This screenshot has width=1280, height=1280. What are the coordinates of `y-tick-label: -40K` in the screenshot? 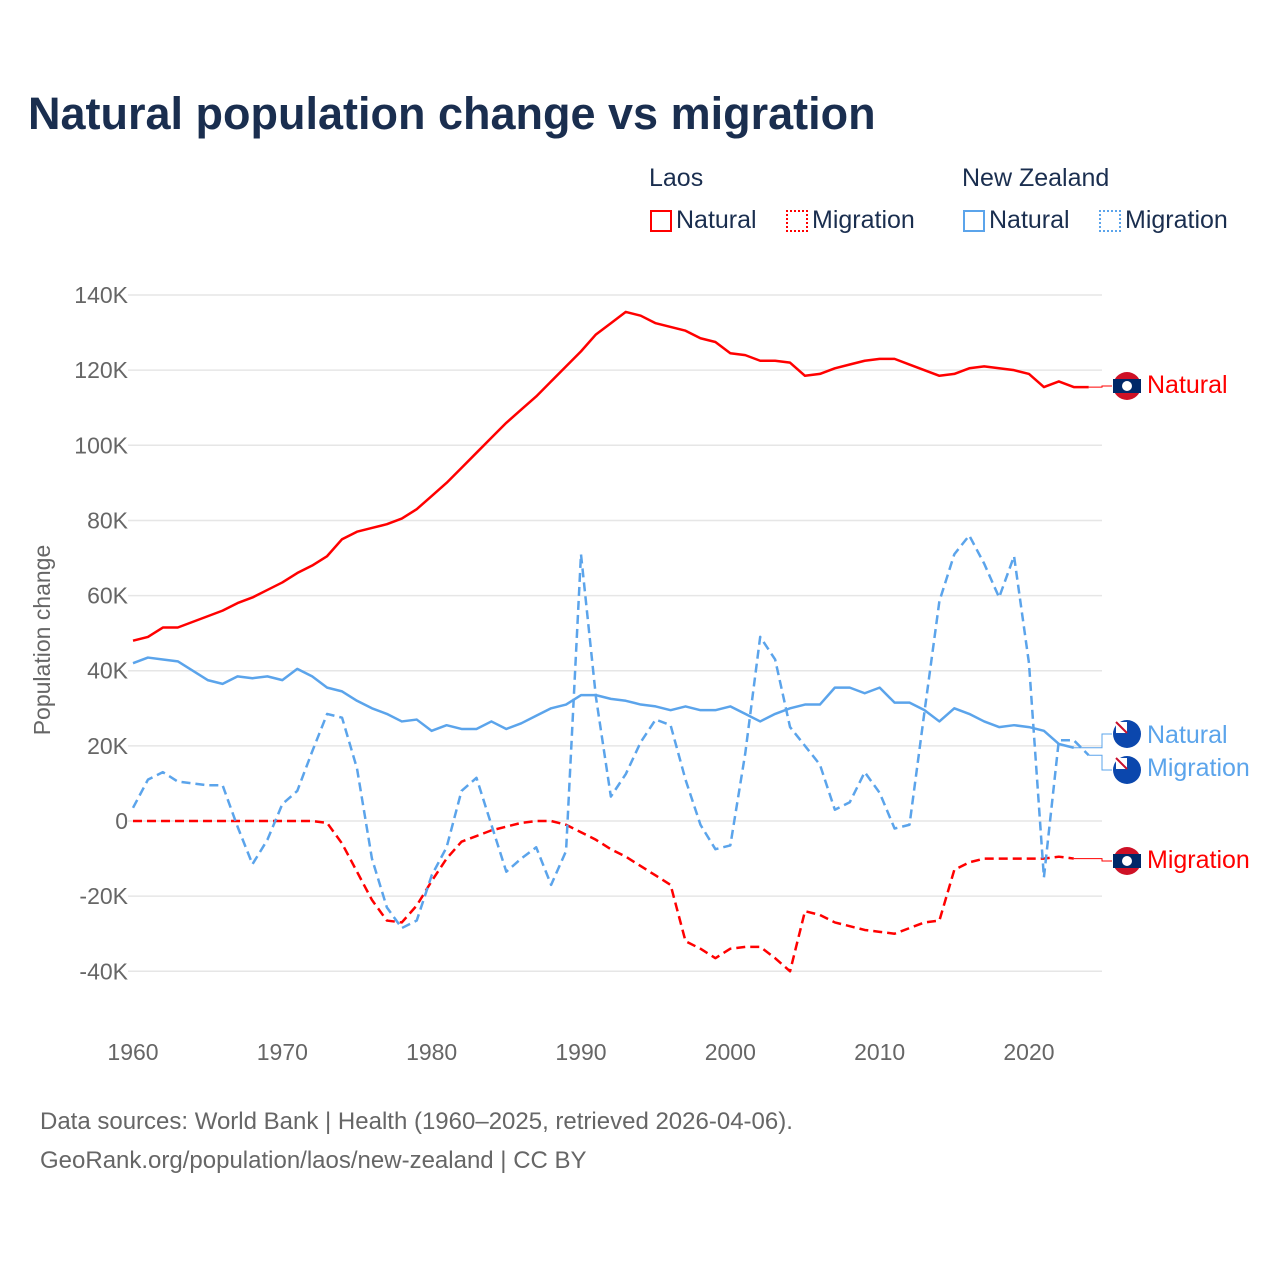 It's located at (103, 971).